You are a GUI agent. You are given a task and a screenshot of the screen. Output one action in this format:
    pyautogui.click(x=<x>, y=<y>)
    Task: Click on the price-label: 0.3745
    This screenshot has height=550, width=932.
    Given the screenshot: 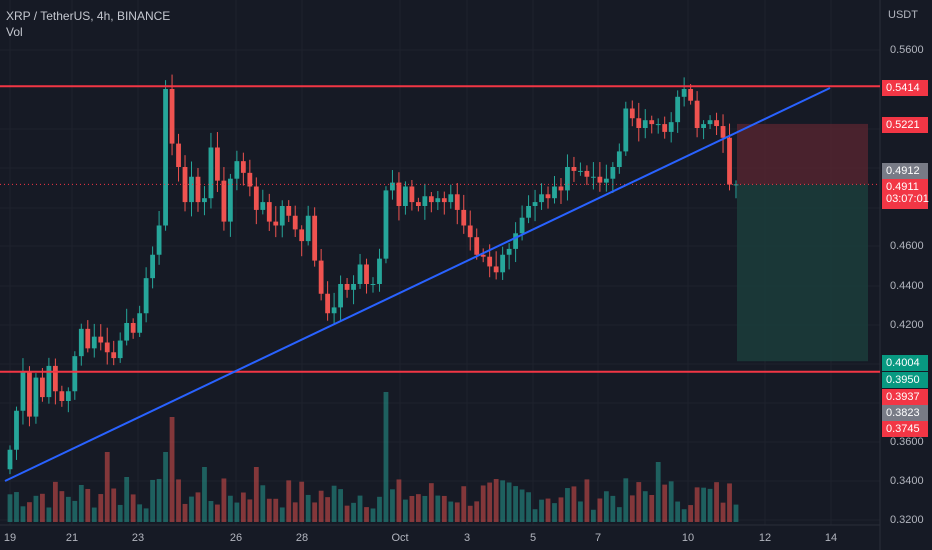 What is the action you would take?
    pyautogui.click(x=905, y=429)
    